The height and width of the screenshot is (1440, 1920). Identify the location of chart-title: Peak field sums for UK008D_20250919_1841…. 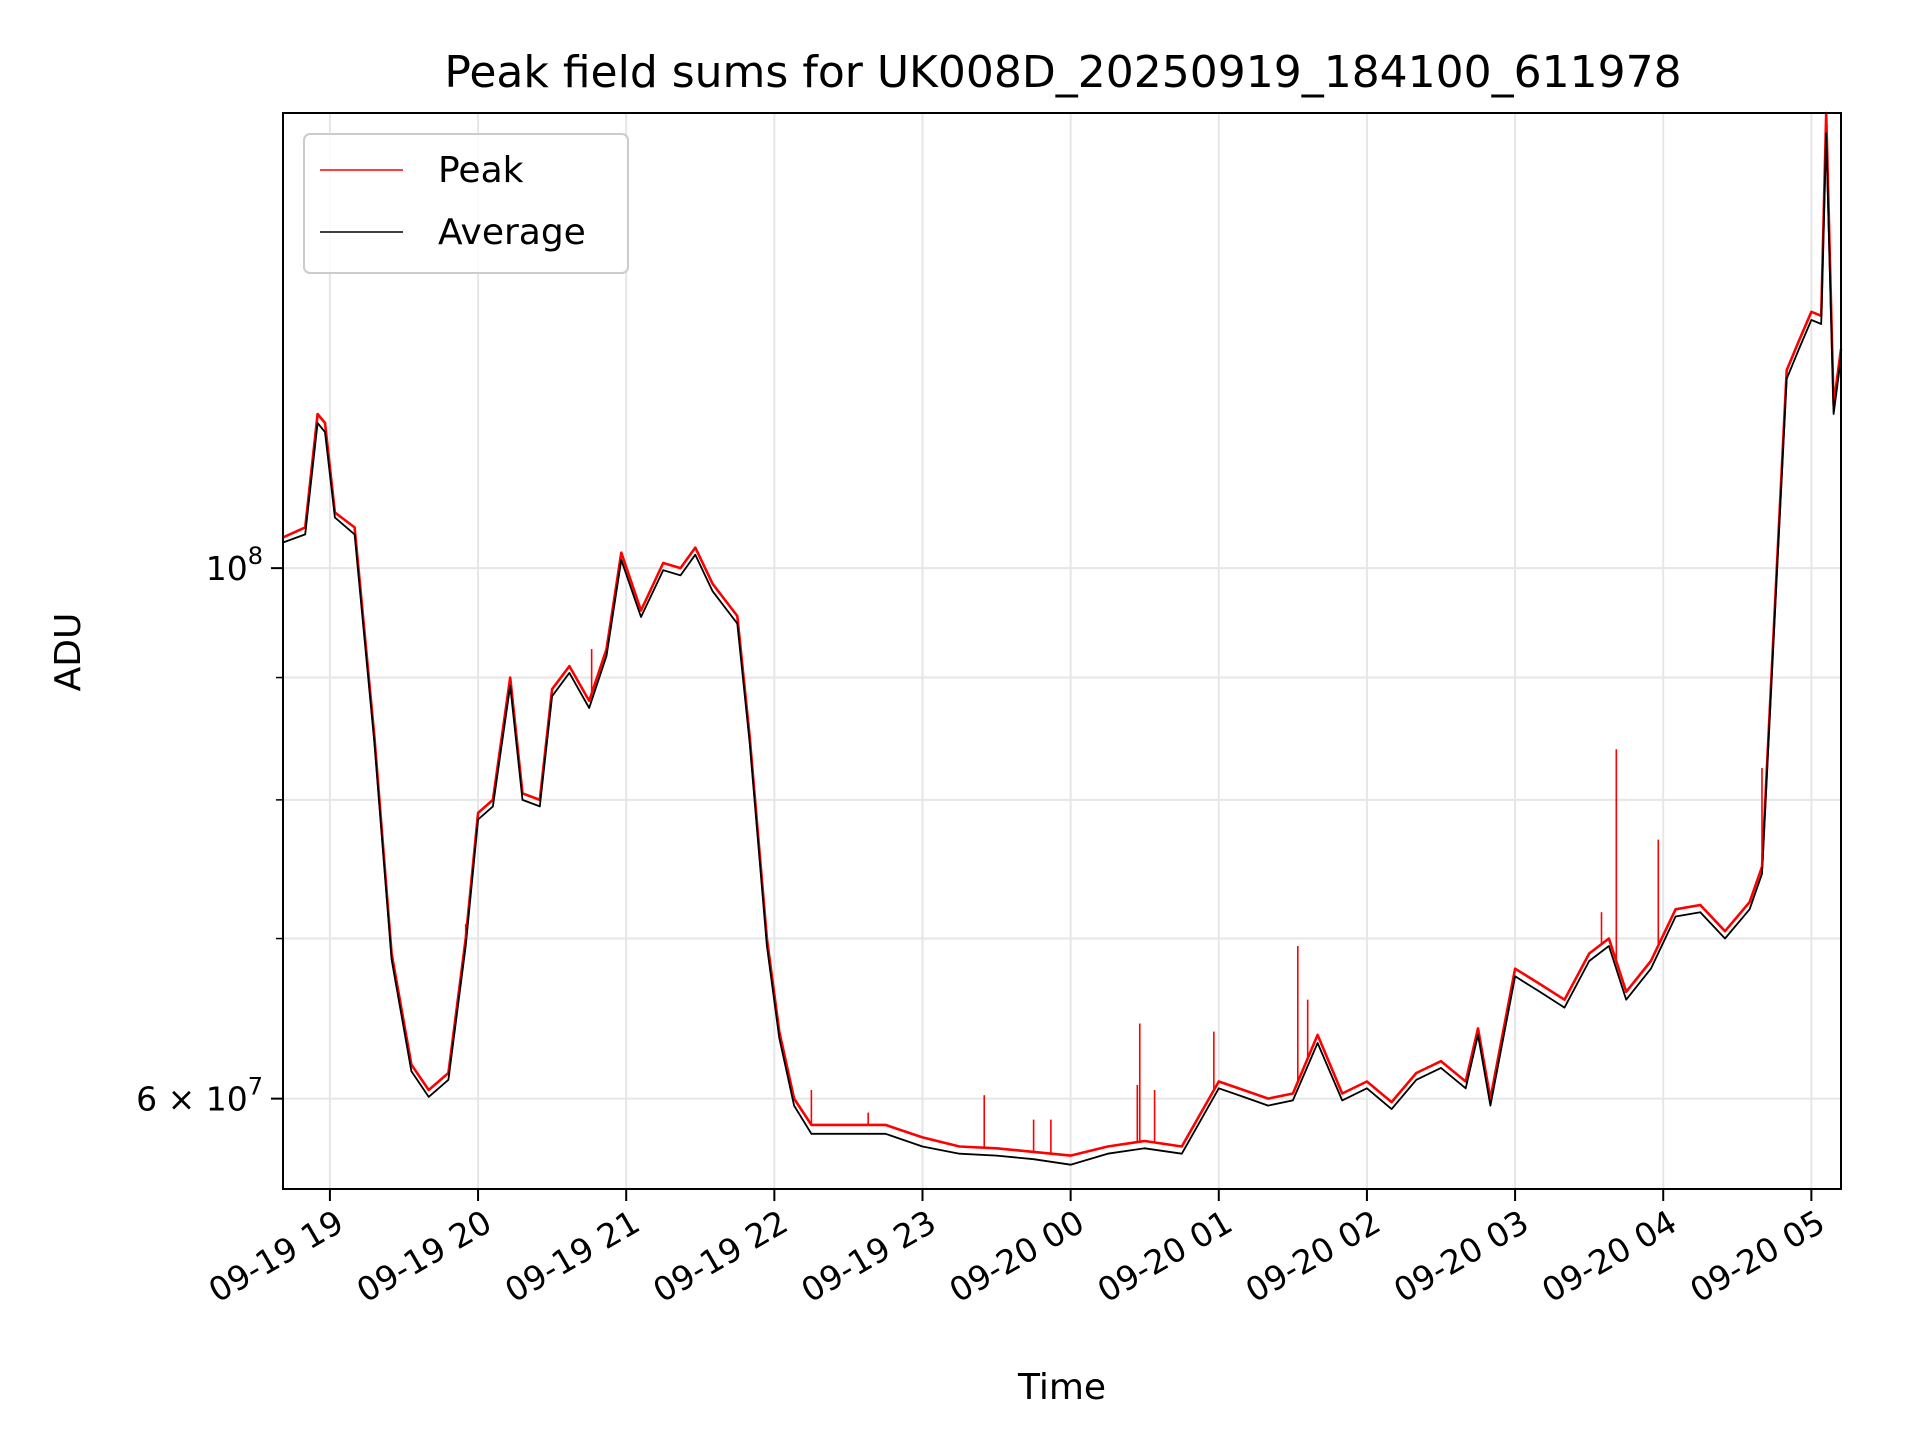
(1062, 72).